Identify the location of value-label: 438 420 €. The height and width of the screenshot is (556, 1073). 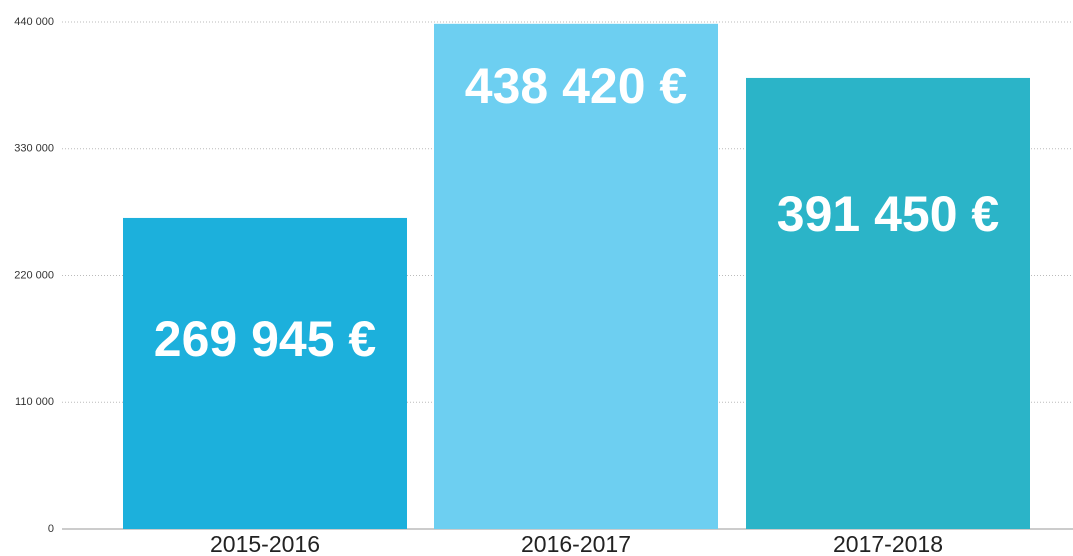
(576, 86).